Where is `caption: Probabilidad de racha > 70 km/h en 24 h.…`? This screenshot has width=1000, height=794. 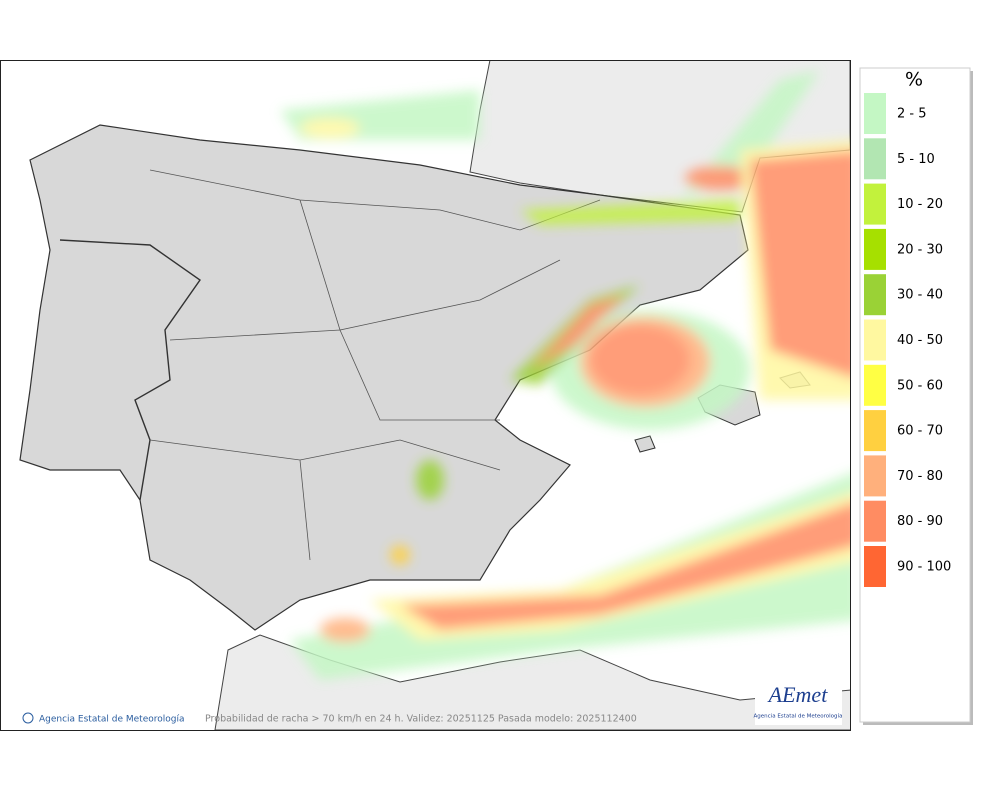 caption: Probabilidad de racha > 70 km/h en 24 h.… is located at coordinates (421, 719).